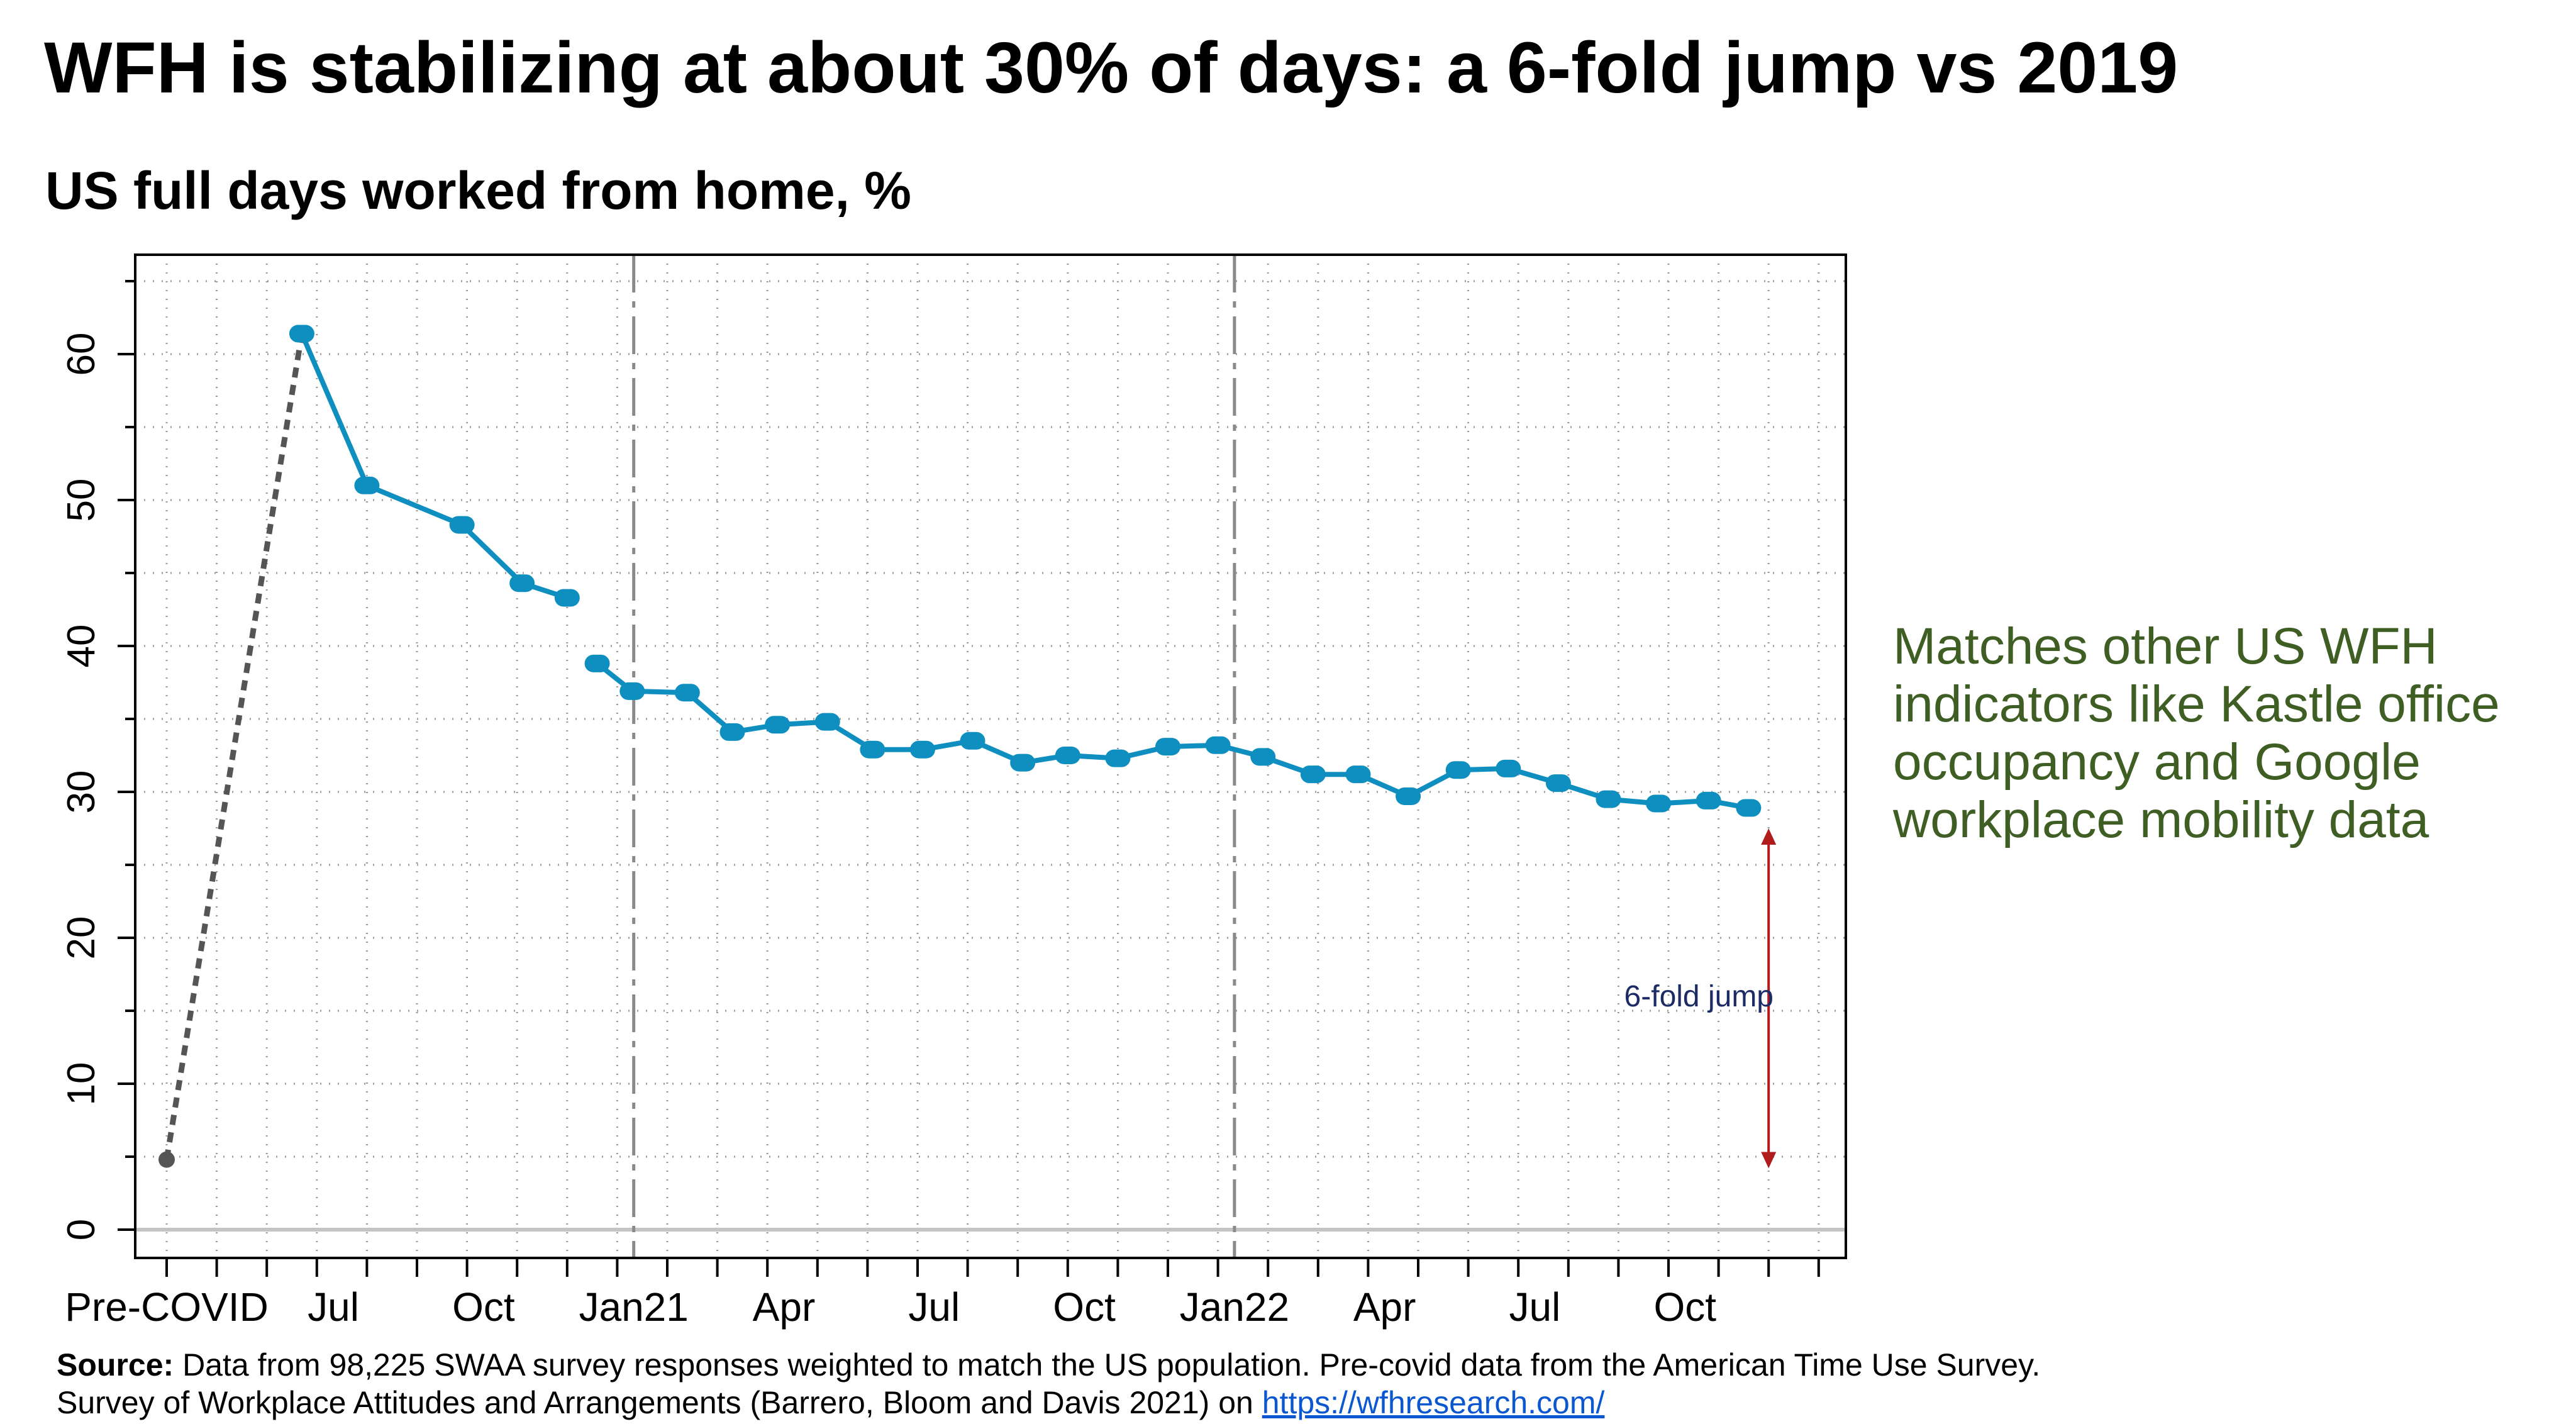 The width and height of the screenshot is (2576, 1424). I want to click on chart-subtitle: US full days worked from home, %, so click(478, 190).